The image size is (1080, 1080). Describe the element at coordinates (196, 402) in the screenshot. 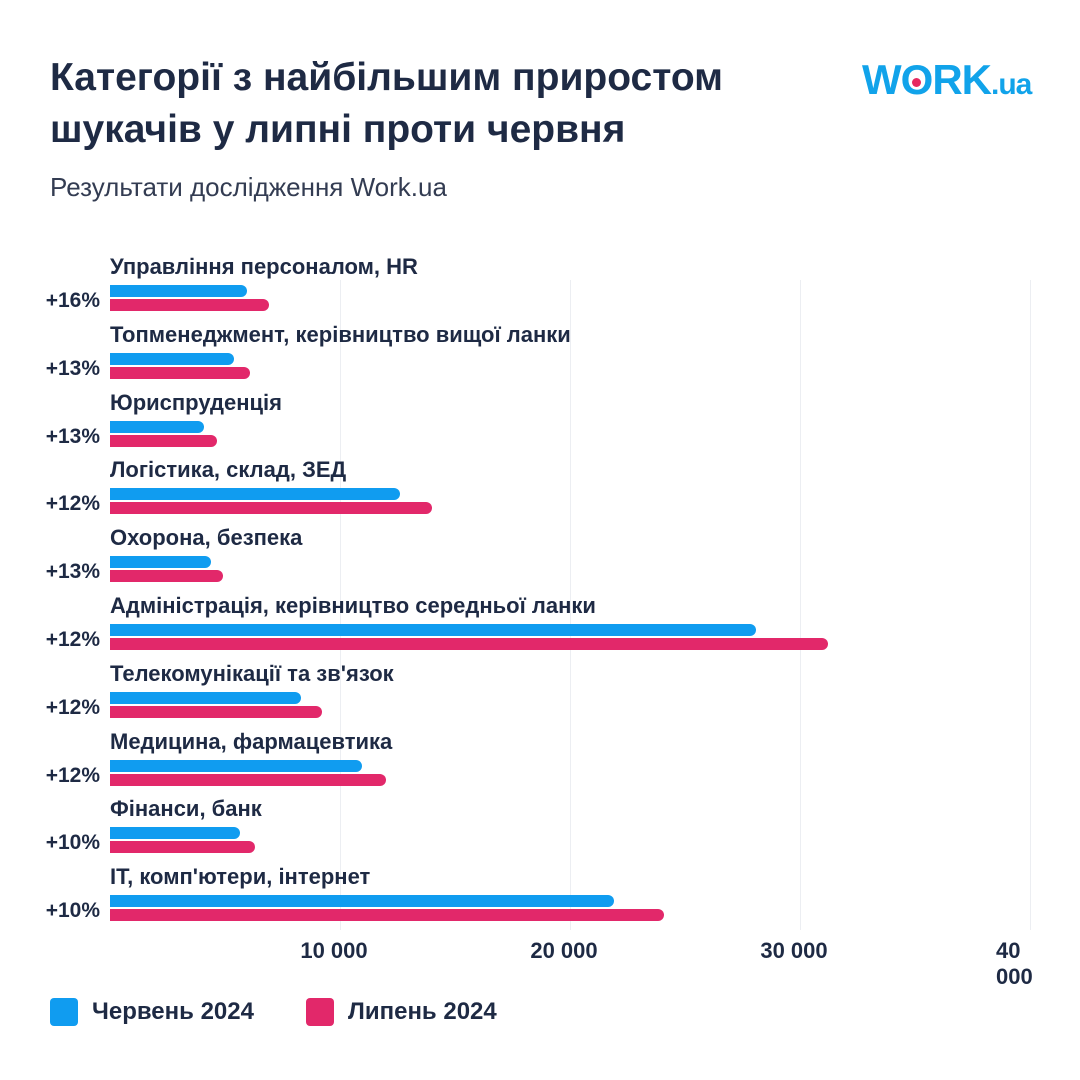

I see `category-label: Юриспруденція` at that location.